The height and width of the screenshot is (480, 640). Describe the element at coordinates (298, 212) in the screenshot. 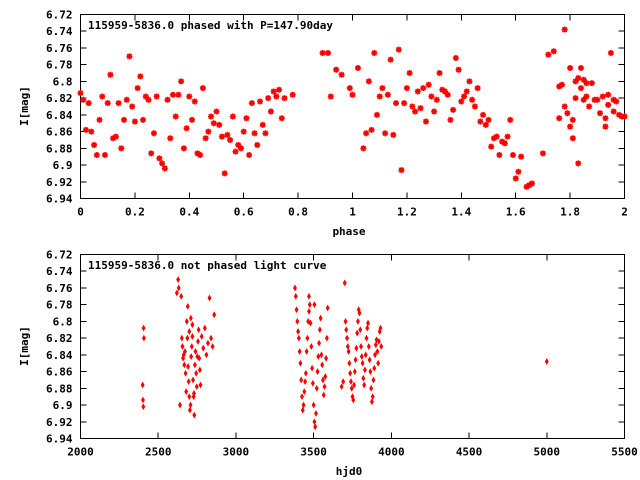

I see `x-tick-label: 0.8` at that location.